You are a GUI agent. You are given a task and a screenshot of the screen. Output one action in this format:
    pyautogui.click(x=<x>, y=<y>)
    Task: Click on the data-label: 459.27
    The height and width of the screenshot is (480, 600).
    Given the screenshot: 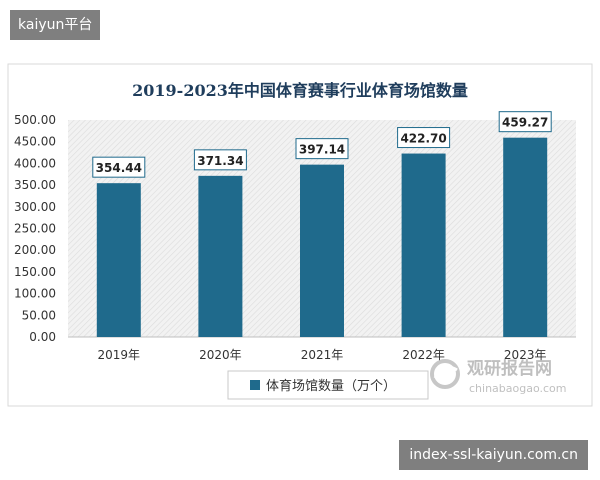 What is the action you would take?
    pyautogui.click(x=525, y=123)
    